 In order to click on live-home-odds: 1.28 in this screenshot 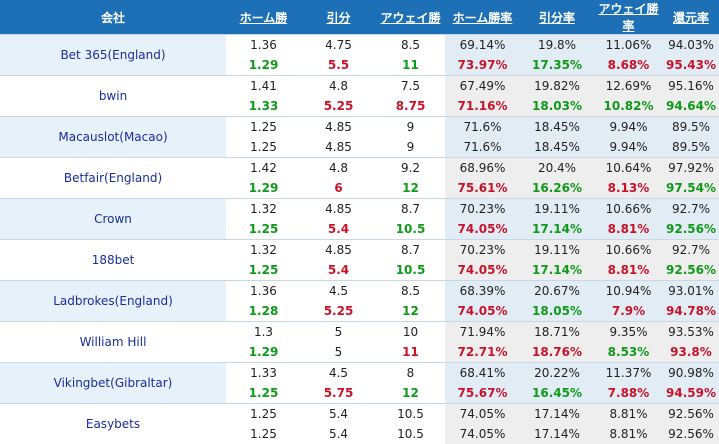, I will do `click(263, 311)`.